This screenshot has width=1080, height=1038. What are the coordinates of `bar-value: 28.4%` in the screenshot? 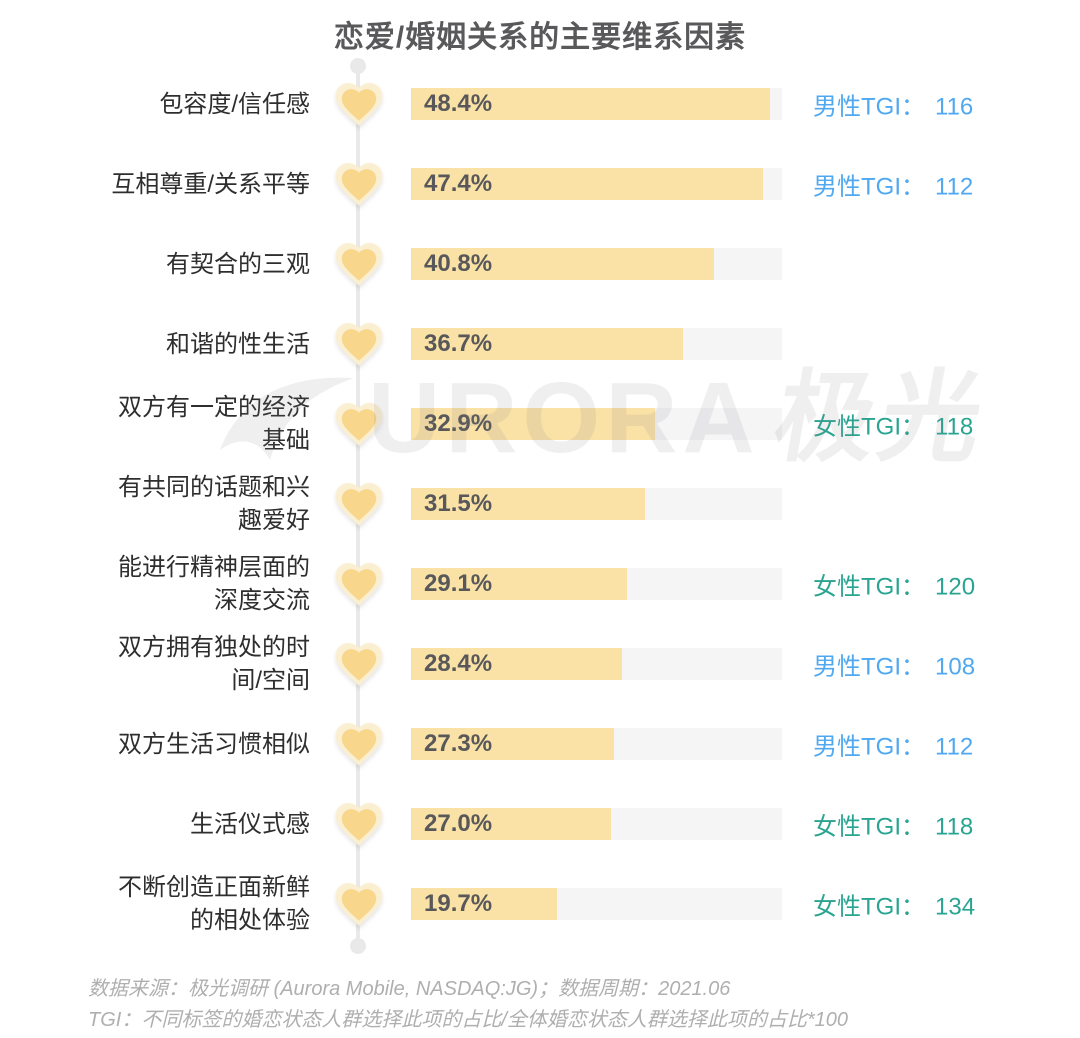 It's located at (458, 663).